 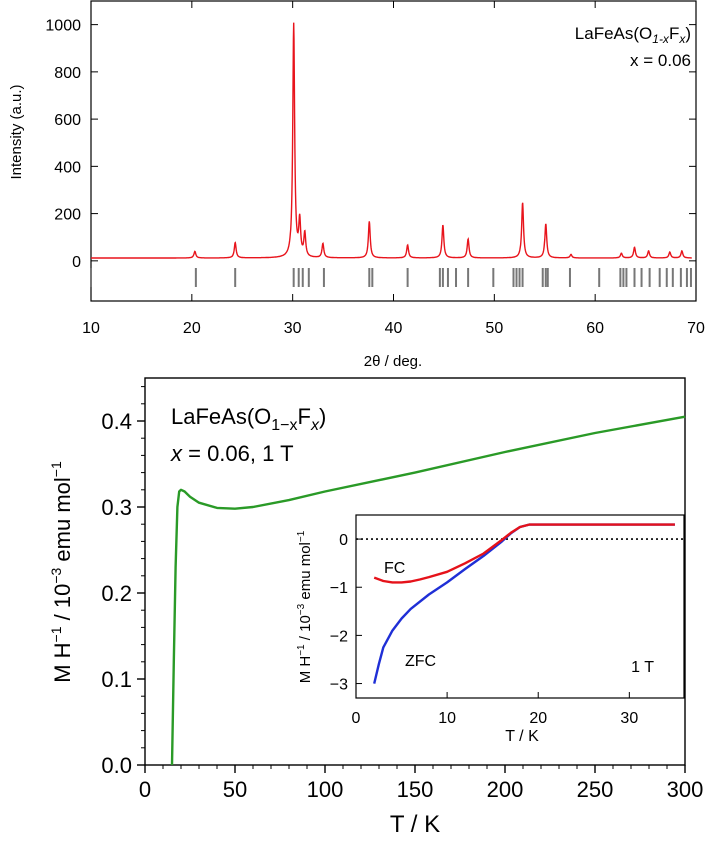 What do you see at coordinates (116, 593) in the screenshot?
I see `mag-y-tick-label: 0.2` at bounding box center [116, 593].